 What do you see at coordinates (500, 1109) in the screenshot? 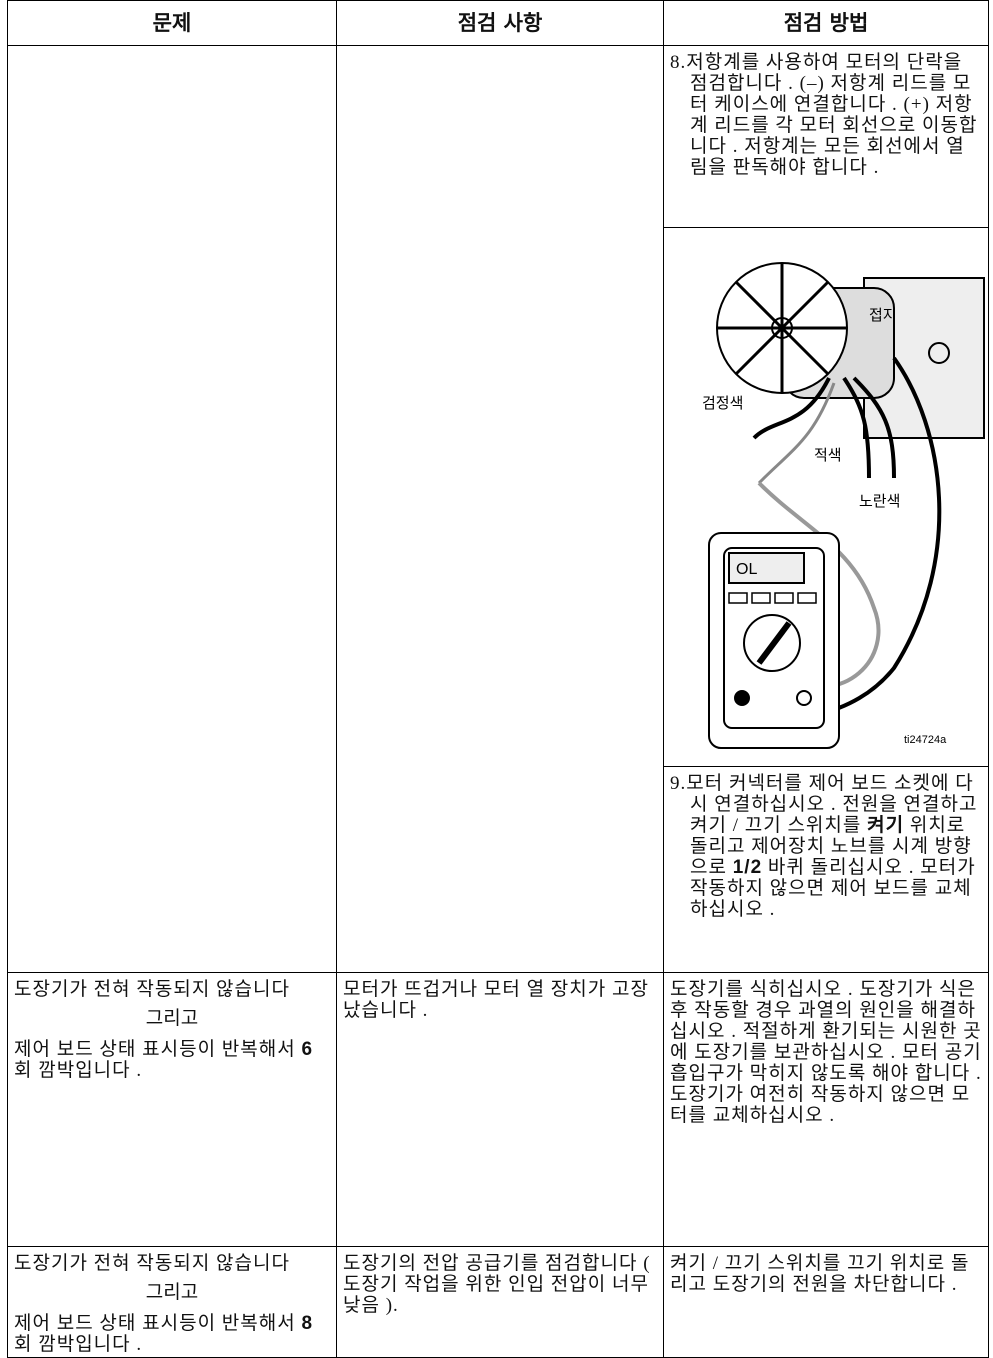
I see `cell: 모터가 뜨겁거나 모터 열 장치가 고장났습니다 .` at bounding box center [500, 1109].